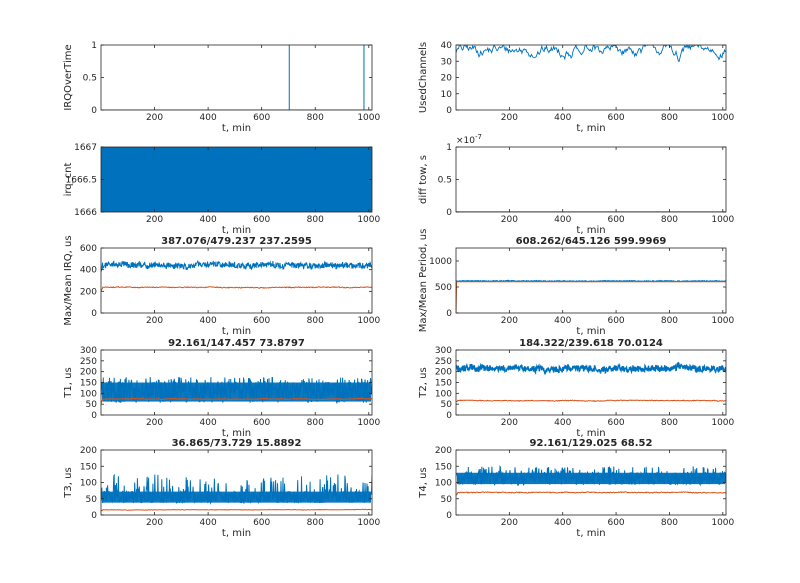  What do you see at coordinates (423, 281) in the screenshot?
I see `y-axis-label: Max/Mean Period, us` at bounding box center [423, 281].